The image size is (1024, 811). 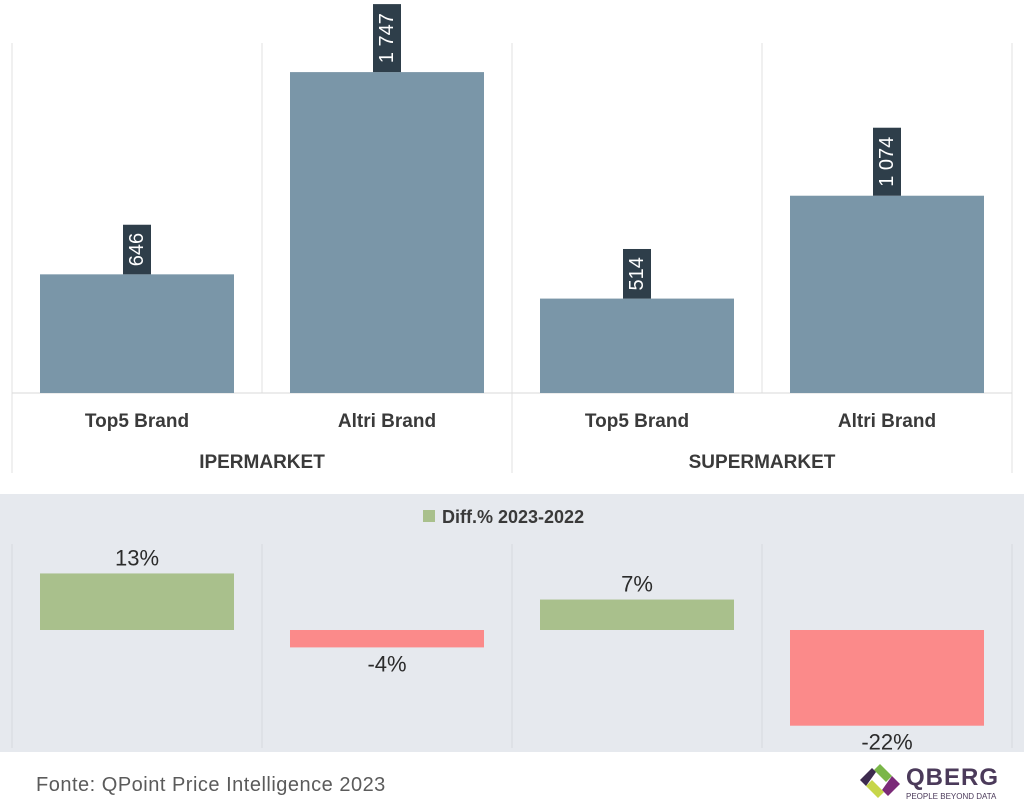 I want to click on value-label: 514, so click(x=637, y=273).